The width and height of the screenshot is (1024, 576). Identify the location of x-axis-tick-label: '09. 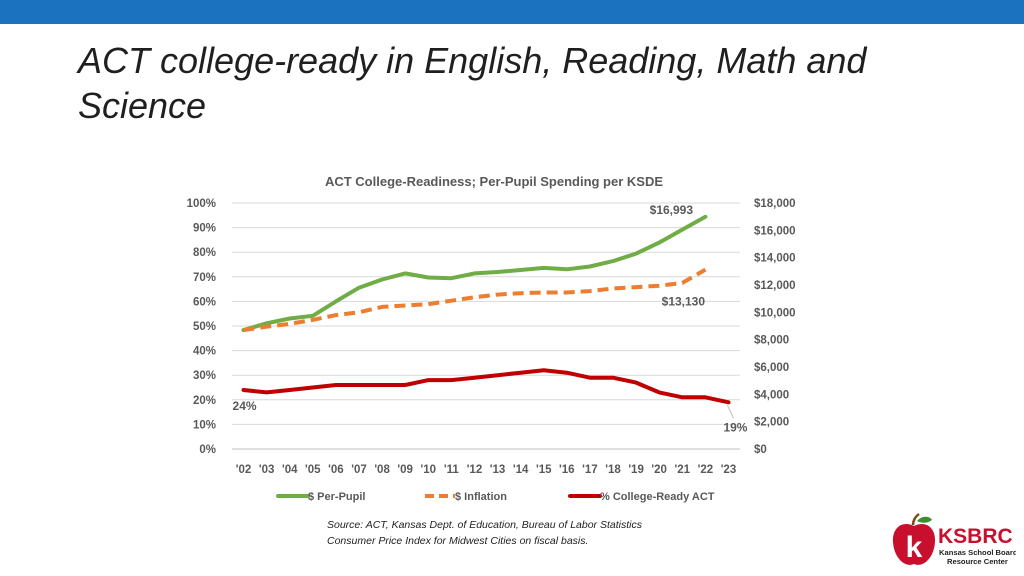
(405, 470).